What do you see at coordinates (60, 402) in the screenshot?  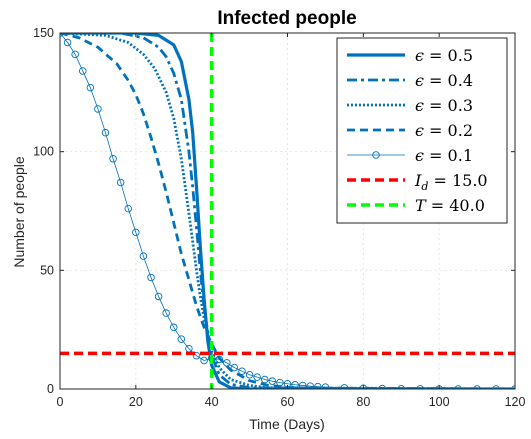 I see `x-tick-label: 0` at bounding box center [60, 402].